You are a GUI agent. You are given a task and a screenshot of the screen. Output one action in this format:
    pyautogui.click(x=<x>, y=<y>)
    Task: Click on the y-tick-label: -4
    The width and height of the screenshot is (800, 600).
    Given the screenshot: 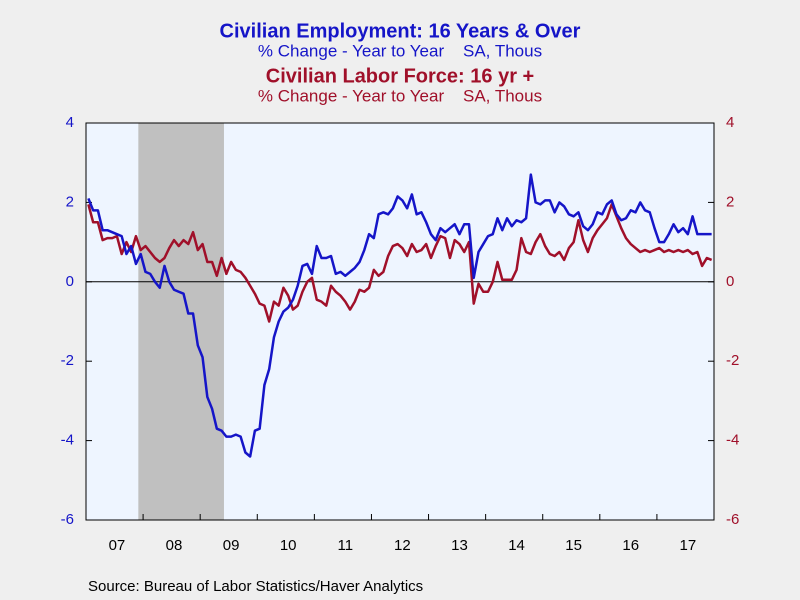 What is the action you would take?
    pyautogui.click(x=67, y=440)
    